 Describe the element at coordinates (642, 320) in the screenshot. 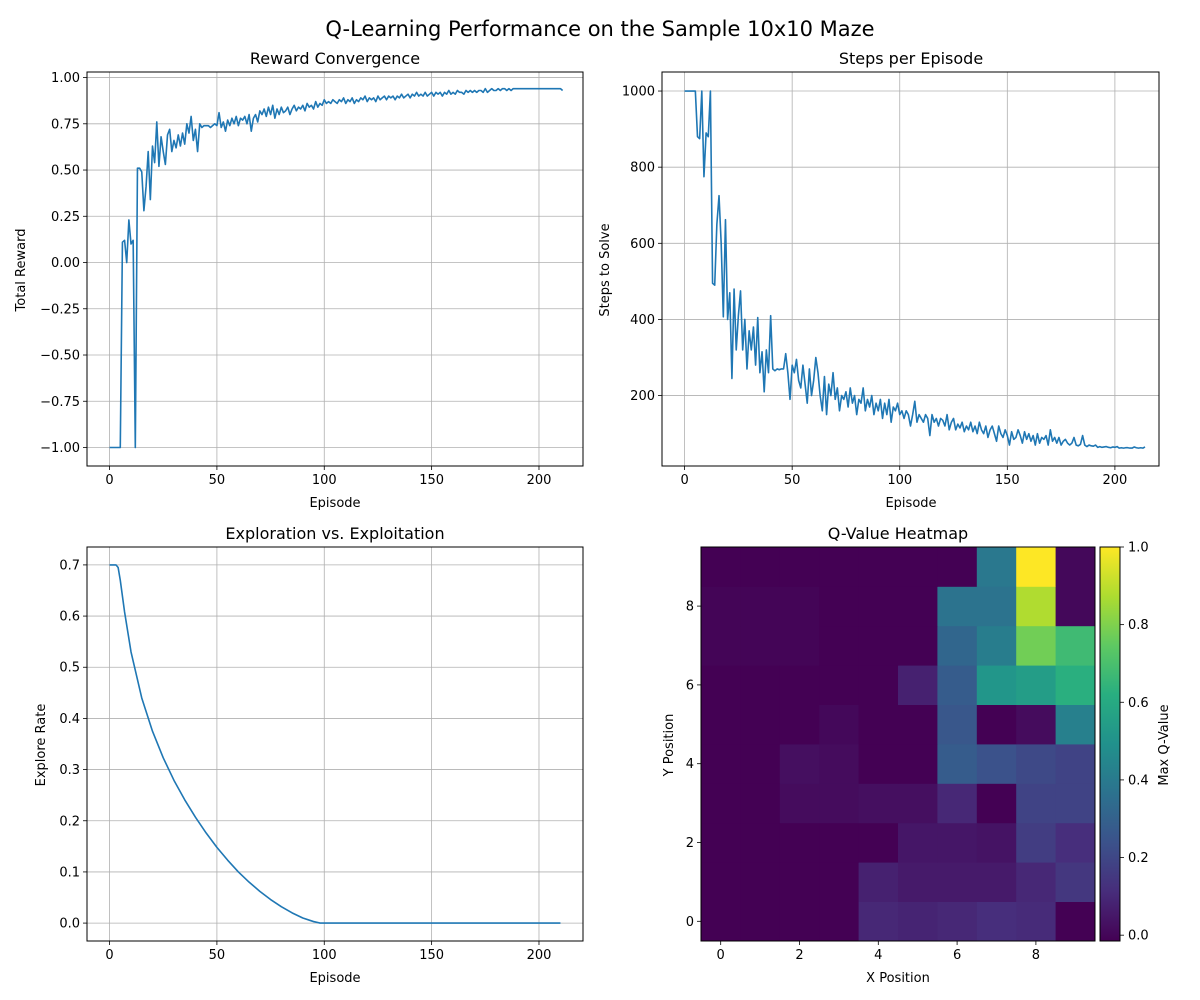

I see `steps-ytick-label: 400` at that location.